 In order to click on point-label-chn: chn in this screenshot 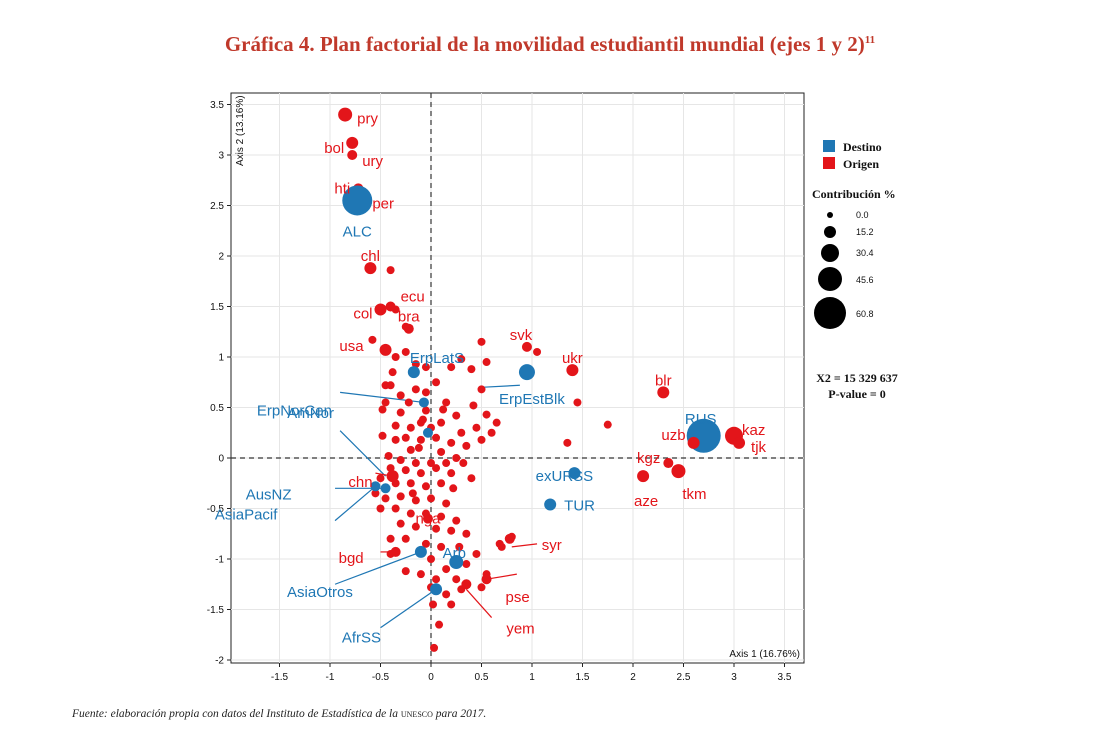, I will do `click(360, 482)`.